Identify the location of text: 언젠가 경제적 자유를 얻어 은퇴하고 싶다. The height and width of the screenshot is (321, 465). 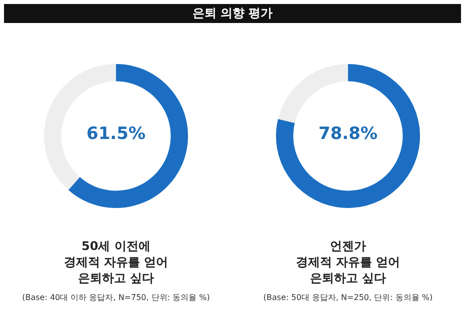
(348, 262).